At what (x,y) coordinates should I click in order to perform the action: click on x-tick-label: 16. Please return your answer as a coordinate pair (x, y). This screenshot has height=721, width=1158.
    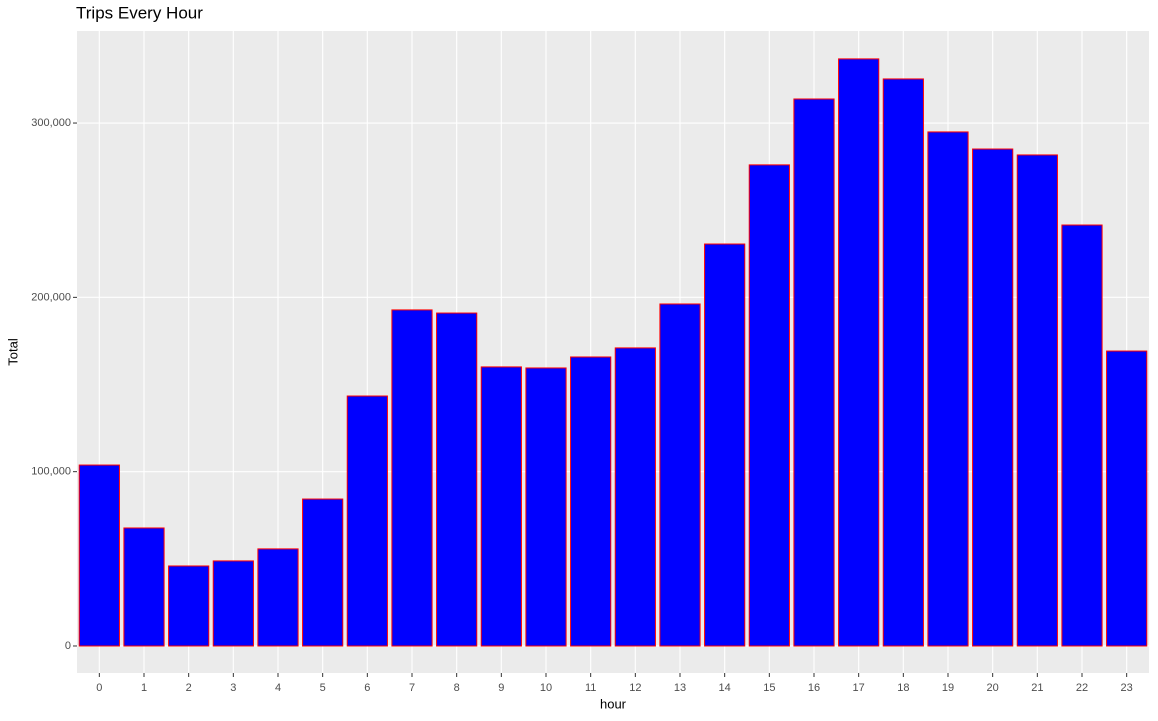
    Looking at the image, I should click on (814, 688).